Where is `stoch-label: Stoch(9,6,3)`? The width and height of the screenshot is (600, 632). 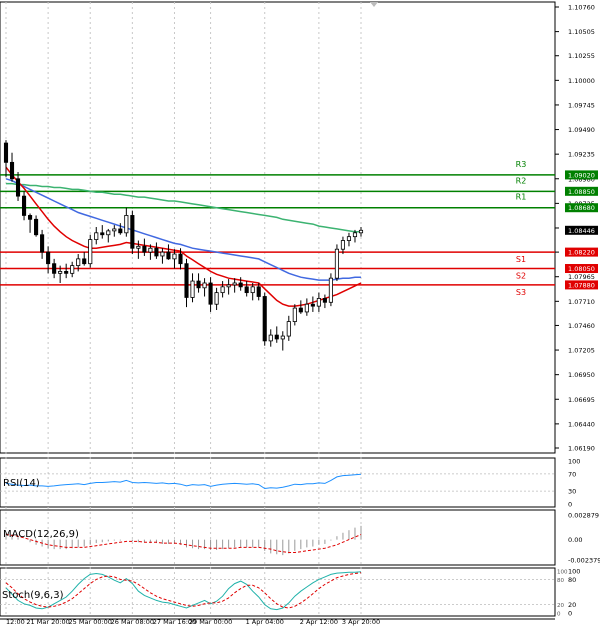
stoch-label: Stoch(9,6,3) is located at coordinates (33, 595).